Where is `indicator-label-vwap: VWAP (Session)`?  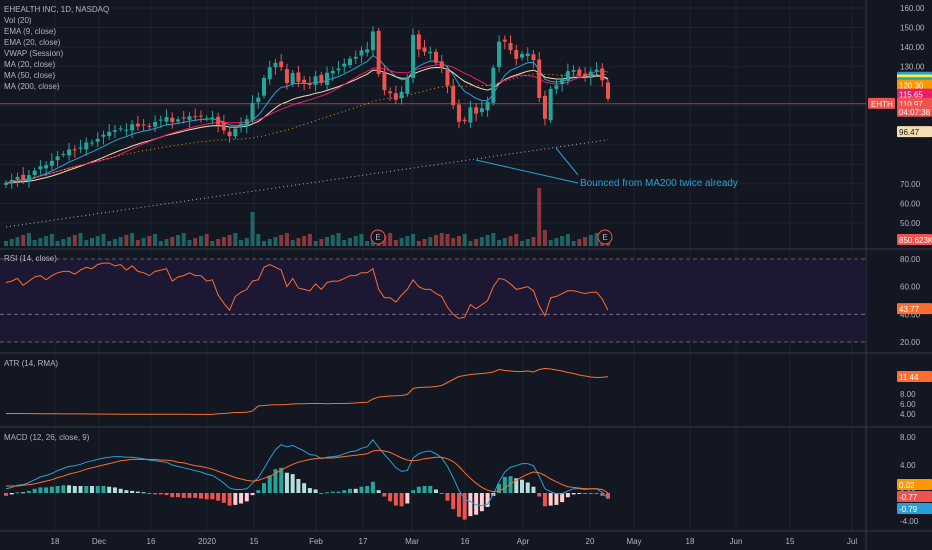 indicator-label-vwap: VWAP (Session) is located at coordinates (33, 53).